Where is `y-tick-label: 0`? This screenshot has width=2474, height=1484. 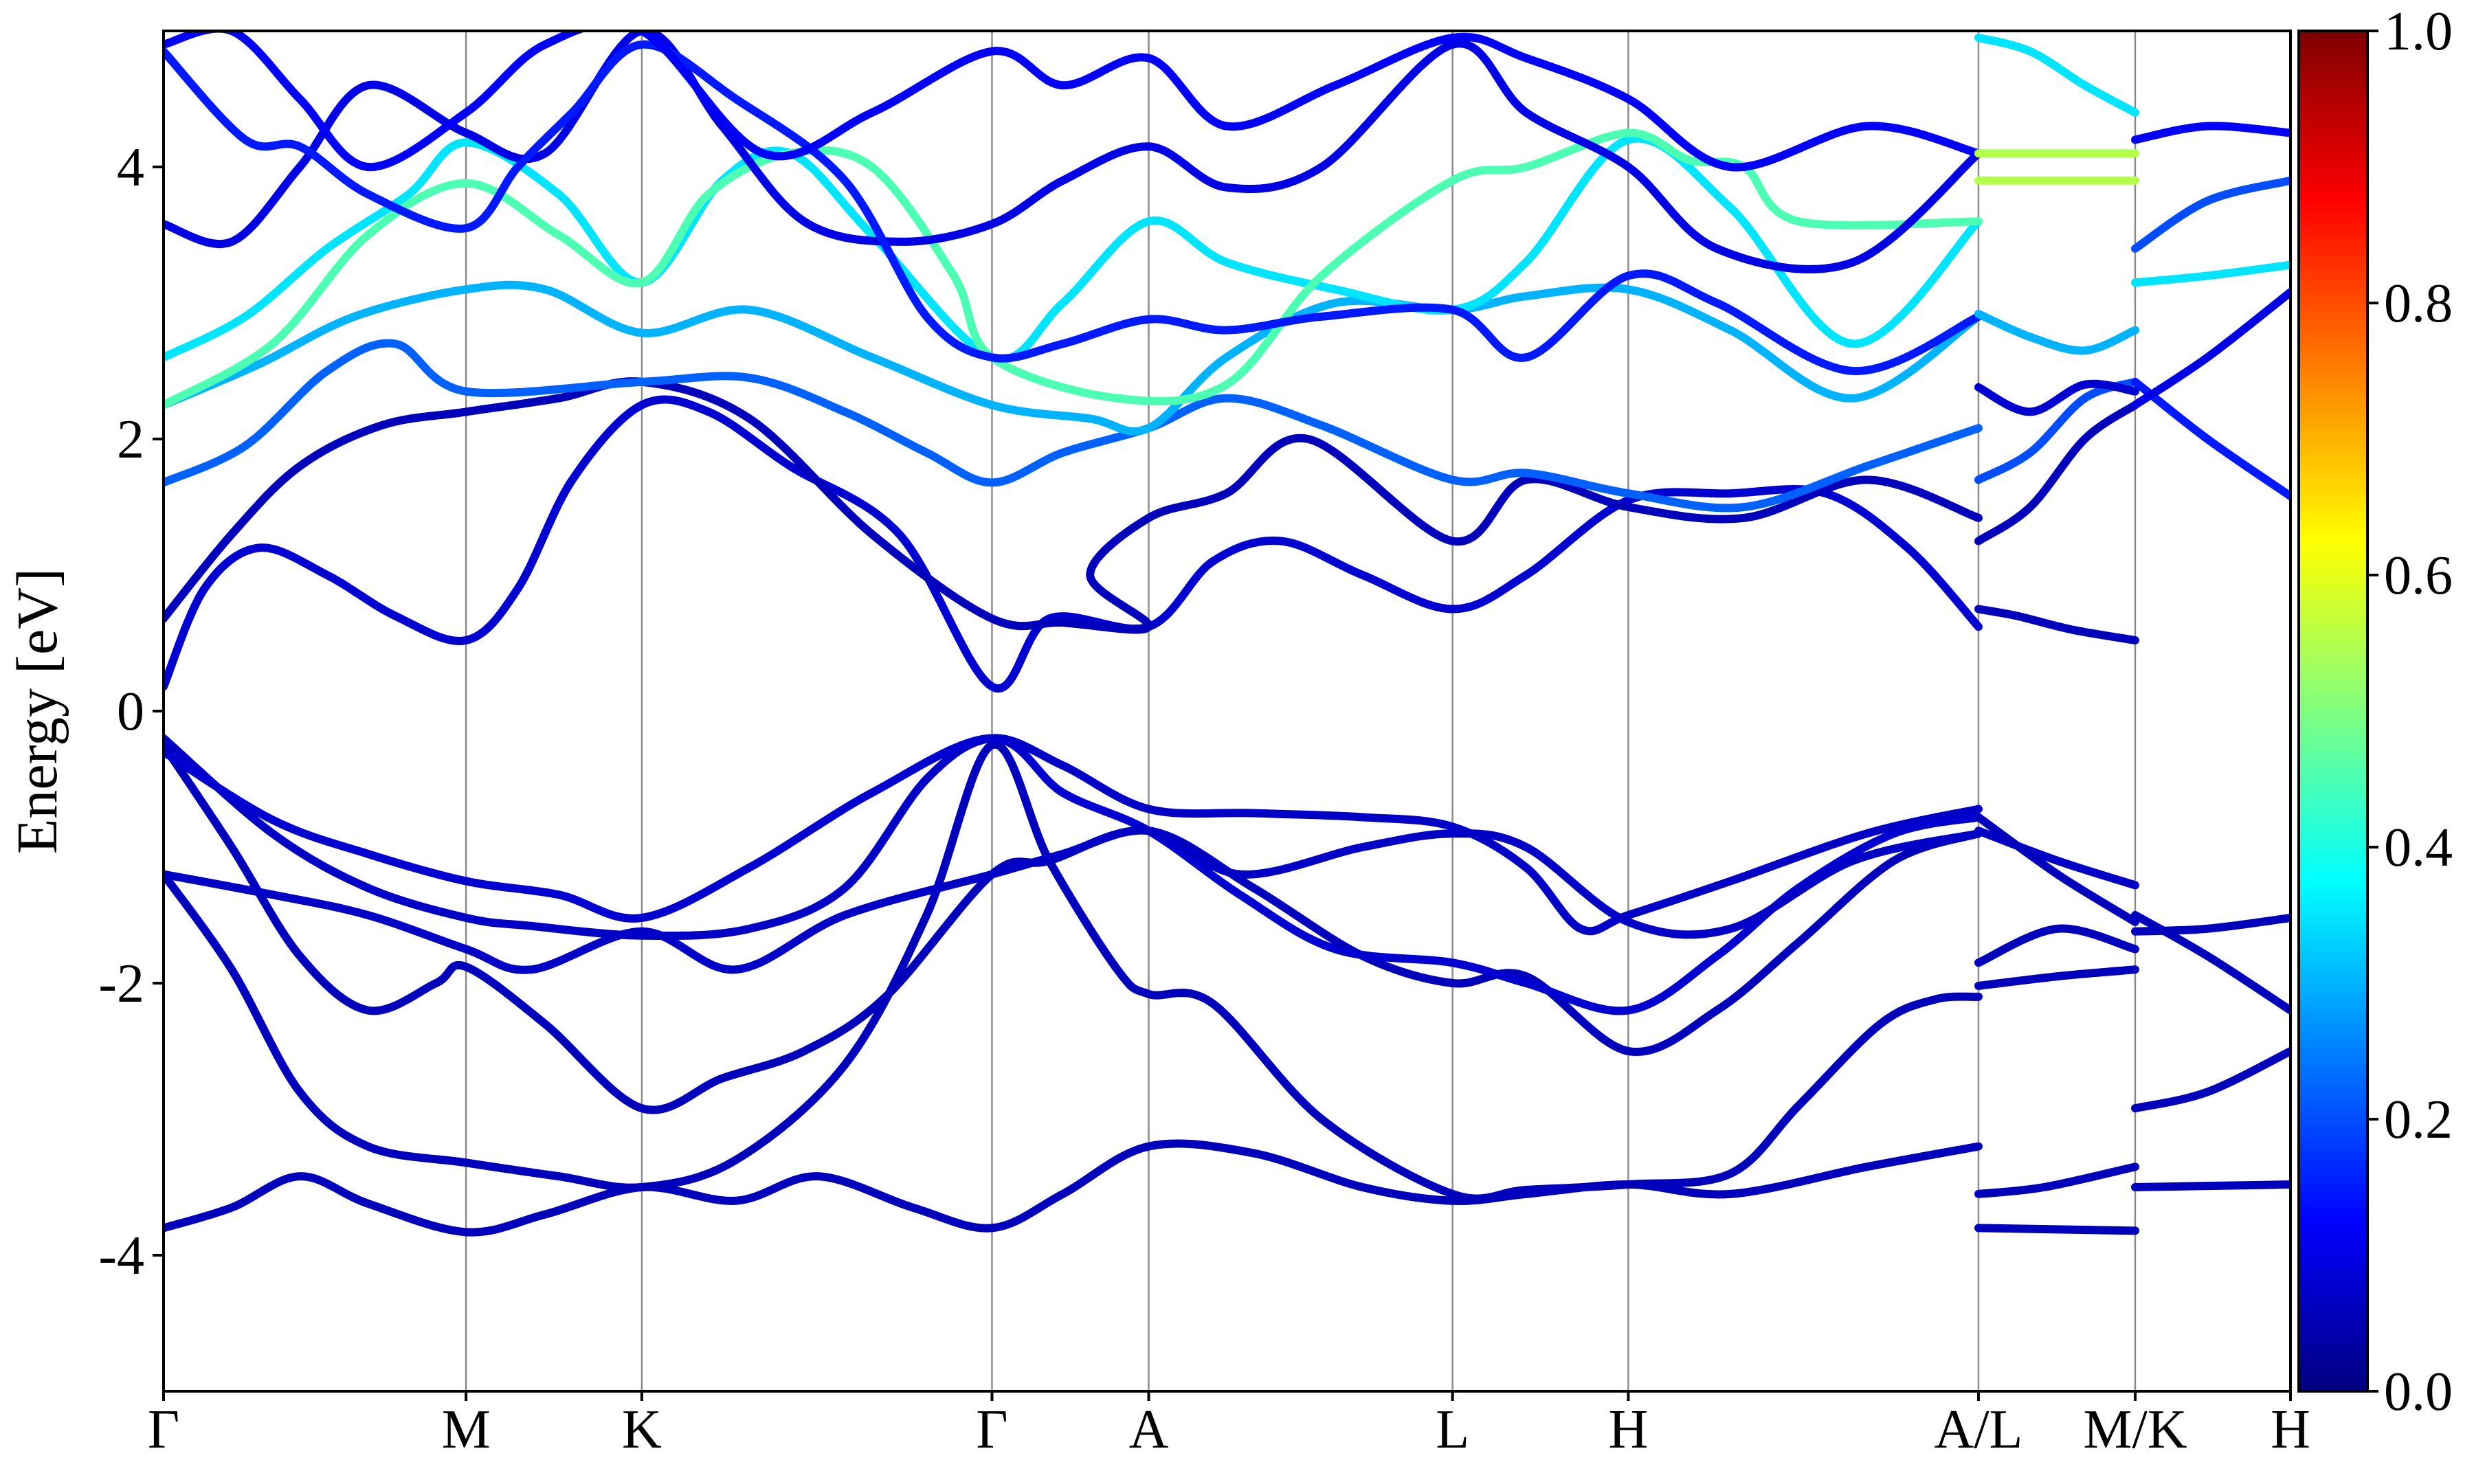 y-tick-label: 0 is located at coordinates (130, 712).